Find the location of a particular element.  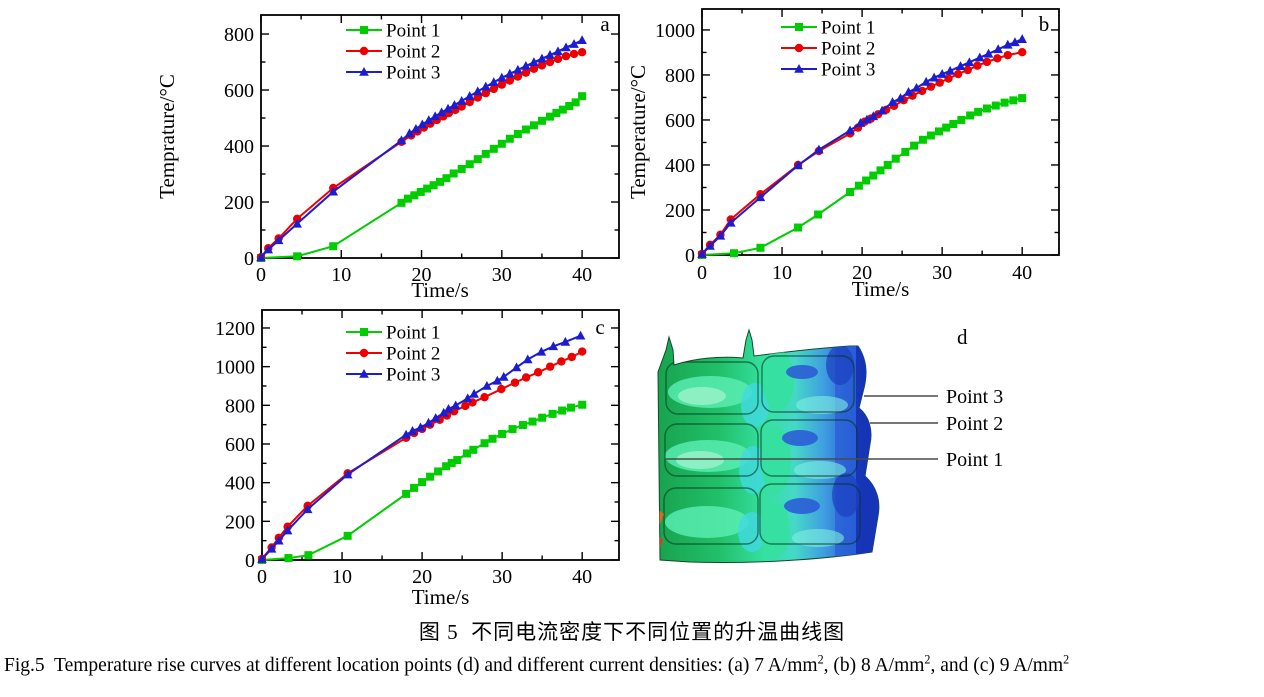

x-tick-label: 20 is located at coordinates (422, 577).